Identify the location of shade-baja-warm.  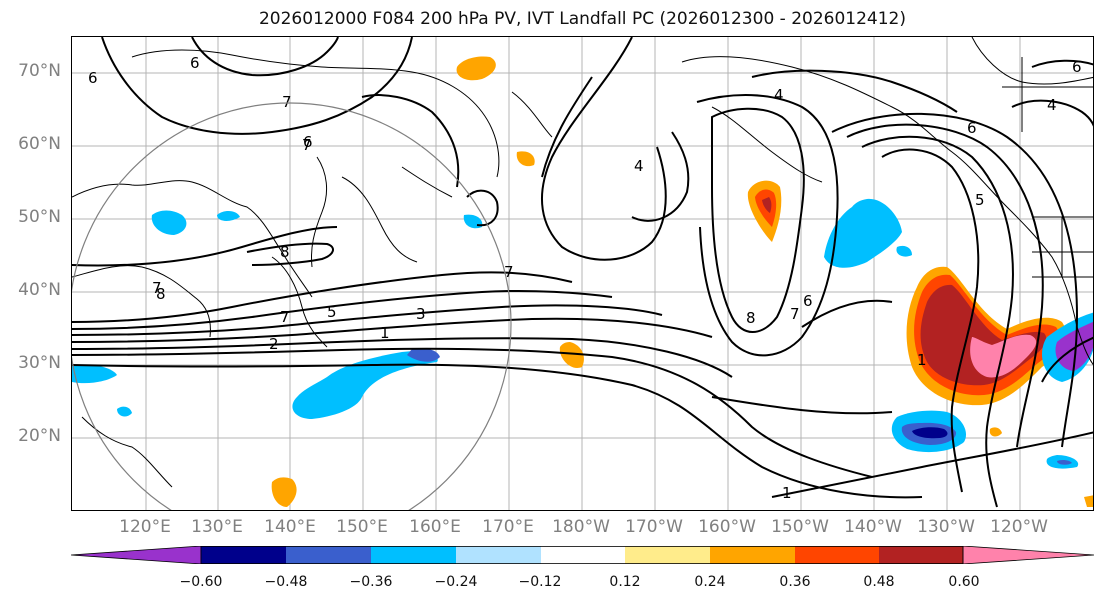
(995, 432).